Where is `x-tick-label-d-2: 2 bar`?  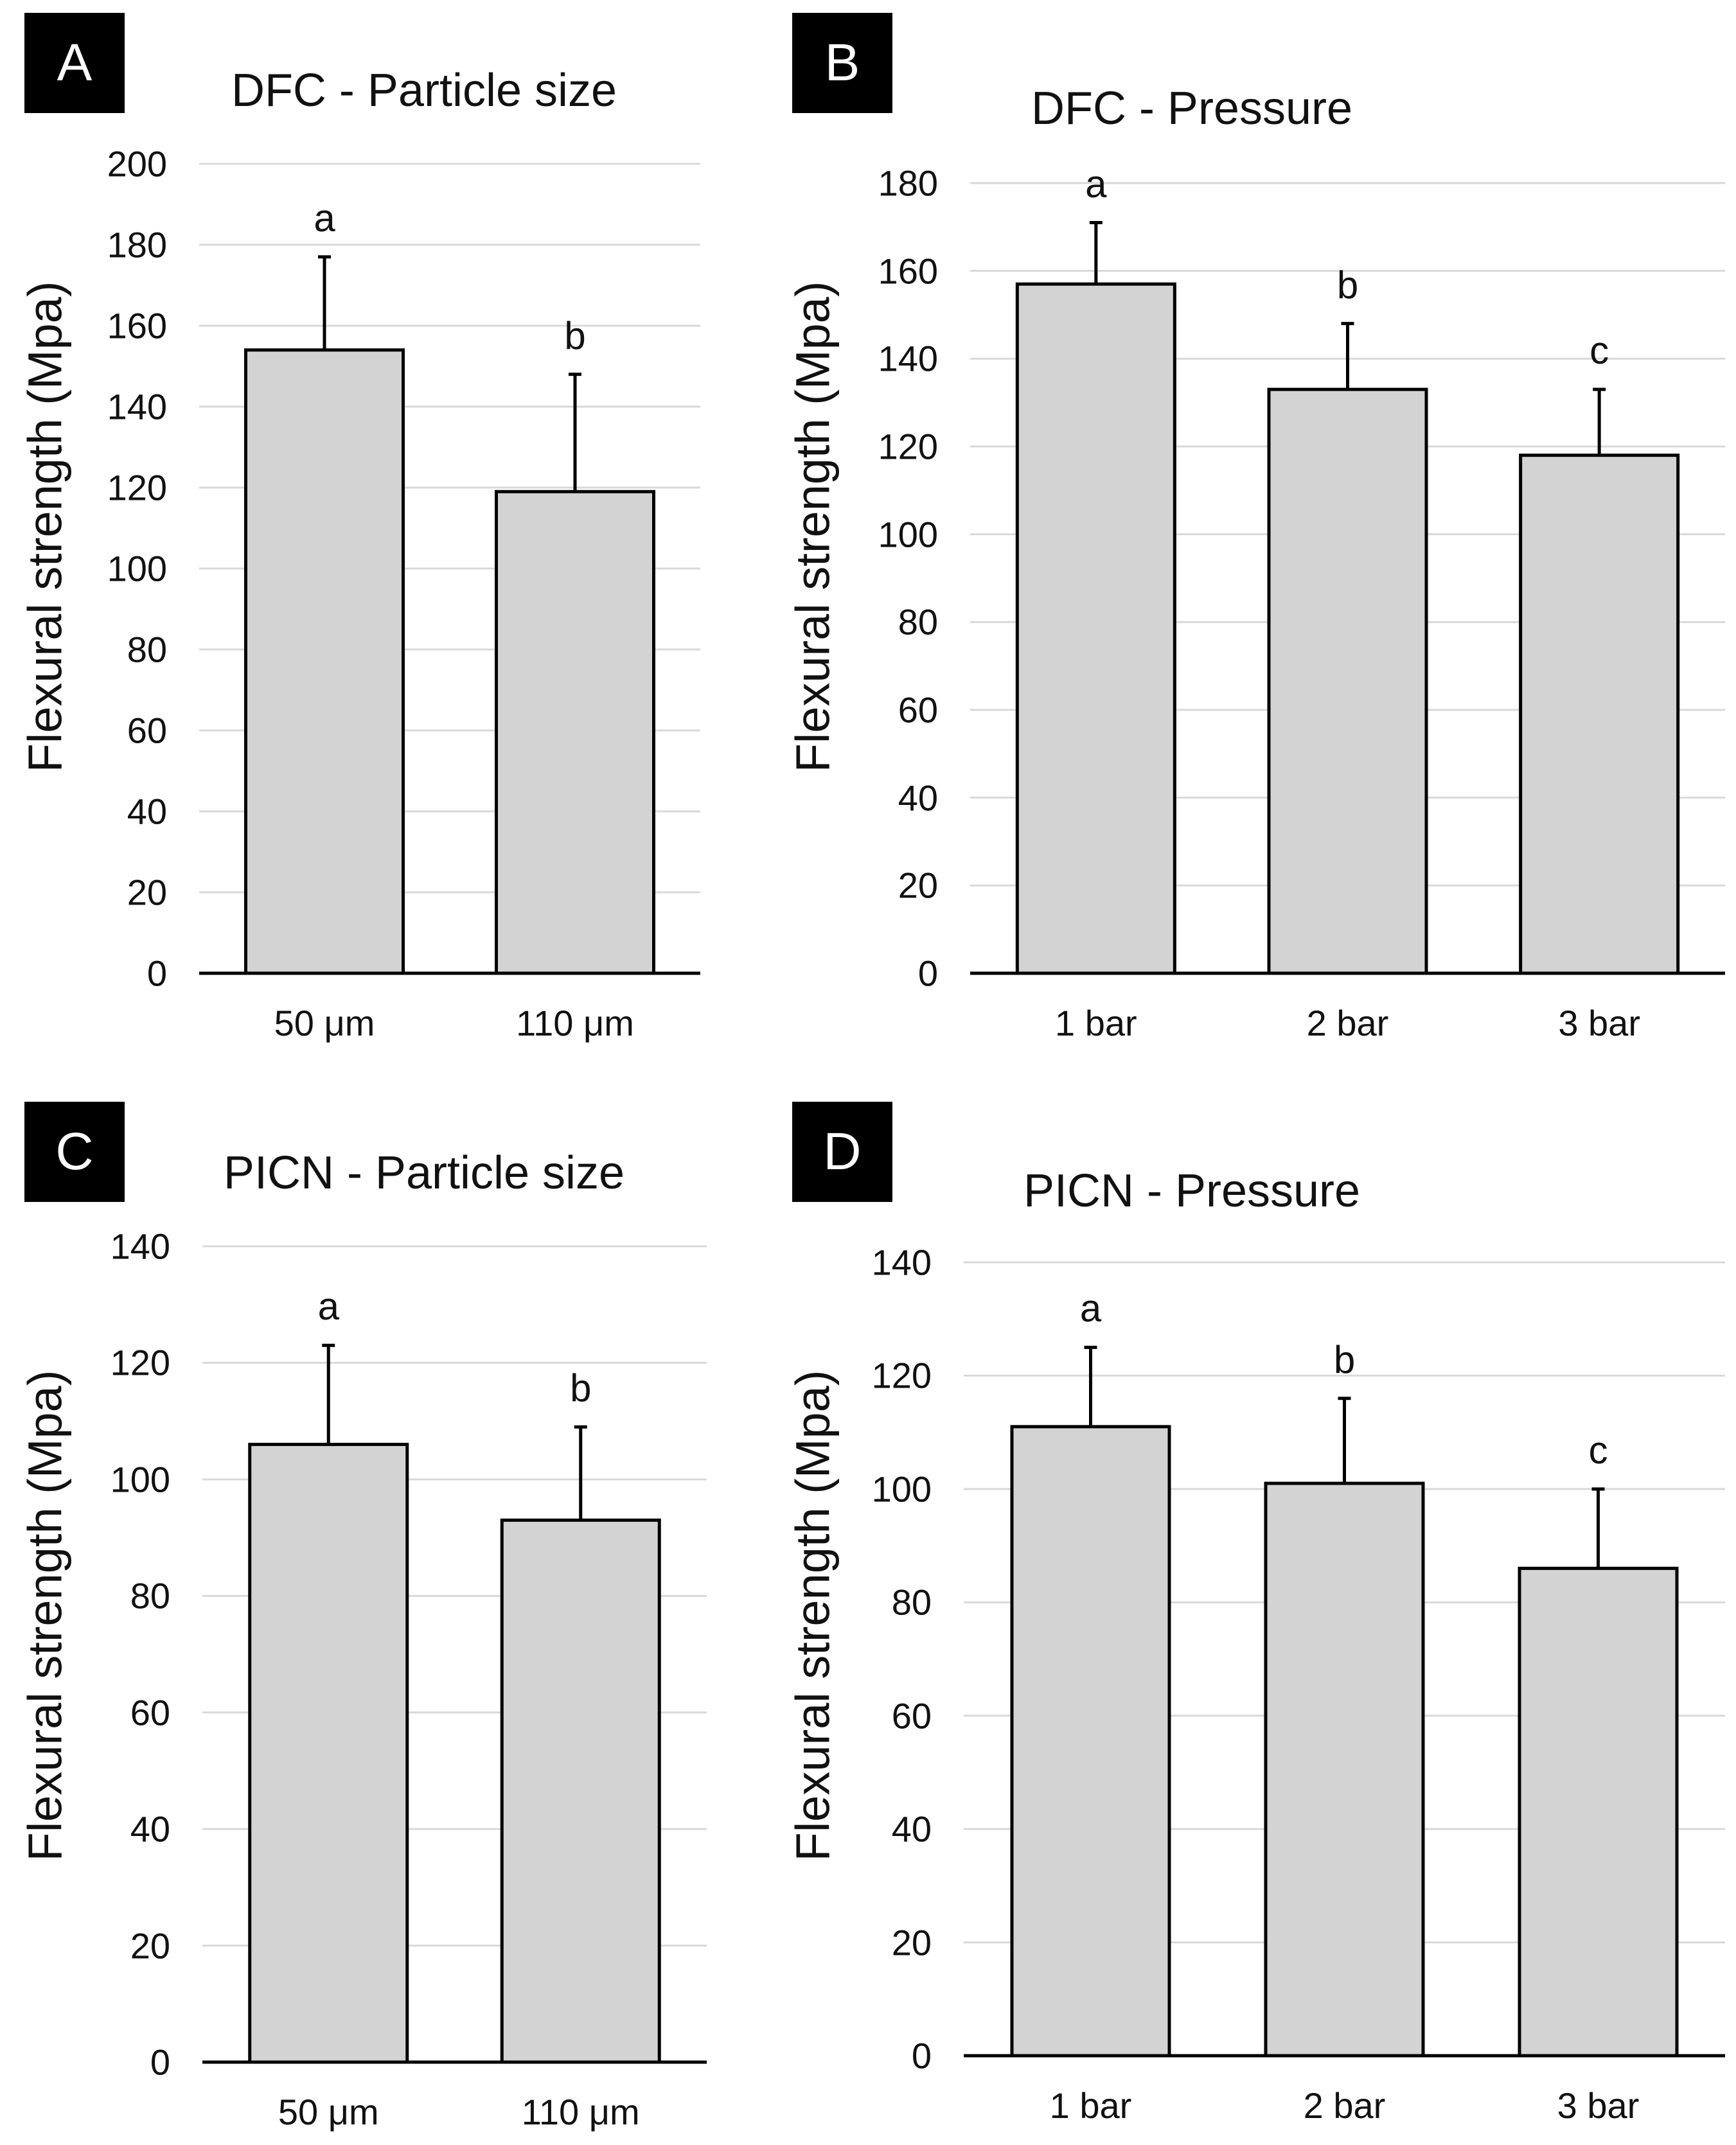 x-tick-label-d-2: 2 bar is located at coordinates (1344, 2105).